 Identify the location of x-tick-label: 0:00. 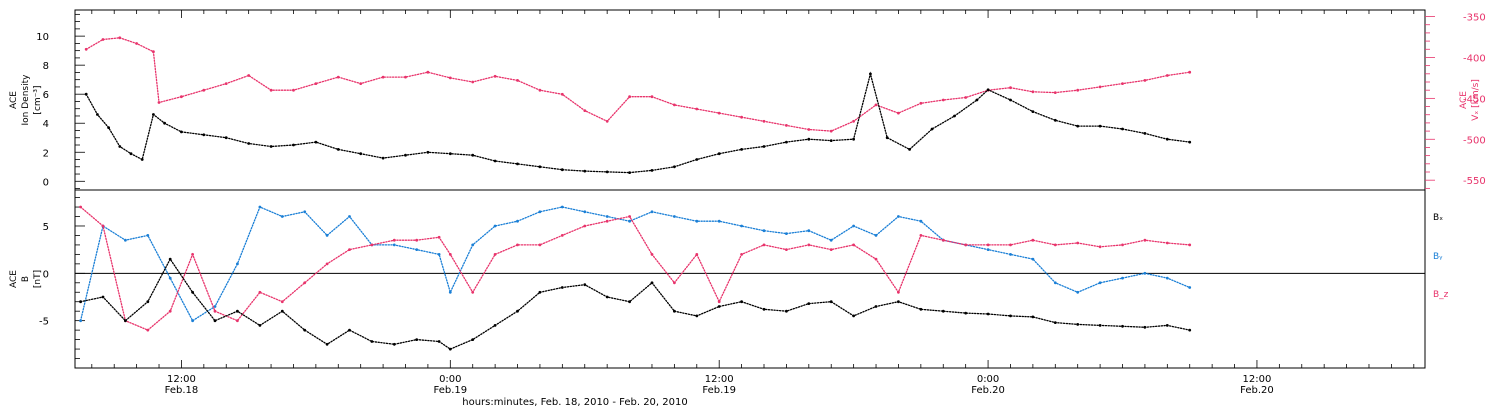
(988, 379).